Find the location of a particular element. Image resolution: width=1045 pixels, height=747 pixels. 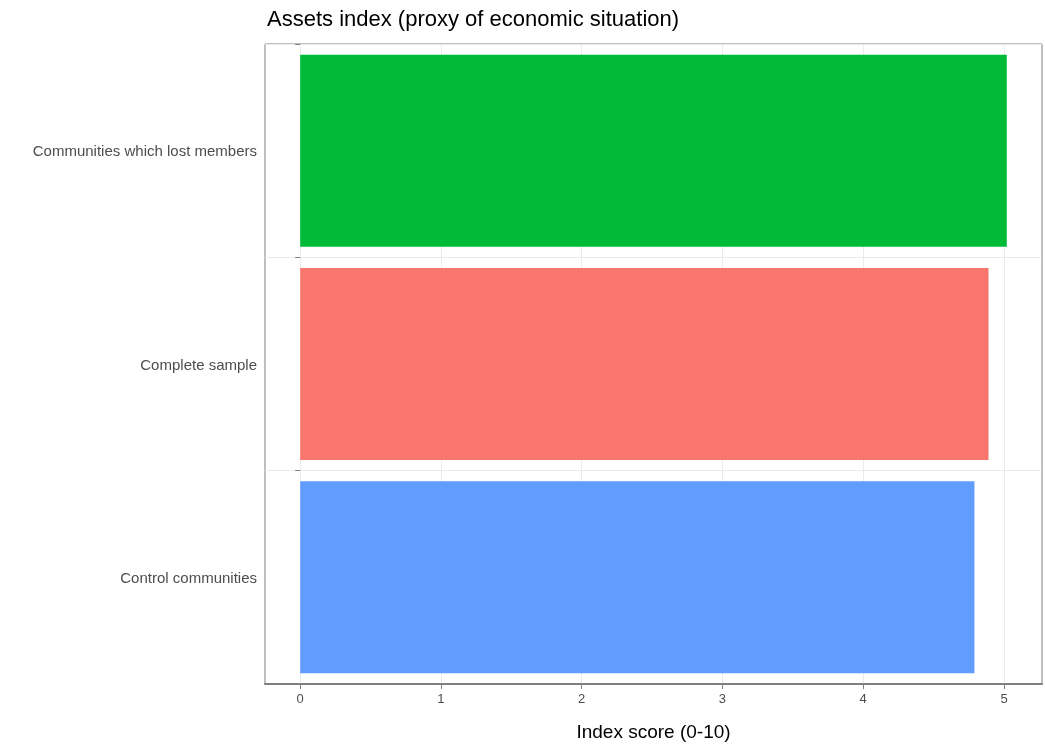

x-tick-label: 1 is located at coordinates (441, 698).